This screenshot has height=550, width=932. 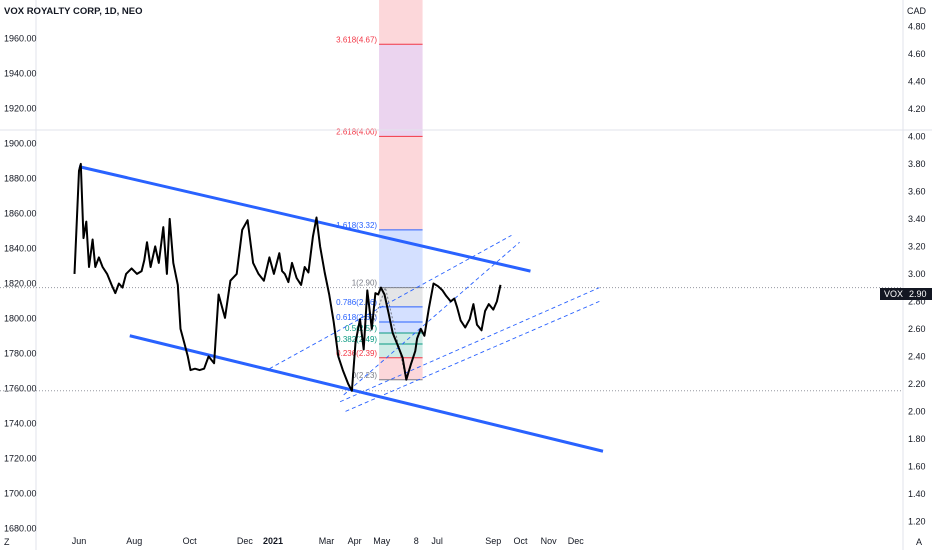 What do you see at coordinates (356, 353) in the screenshot?
I see `fib-level-label: 0.236(2.39)` at bounding box center [356, 353].